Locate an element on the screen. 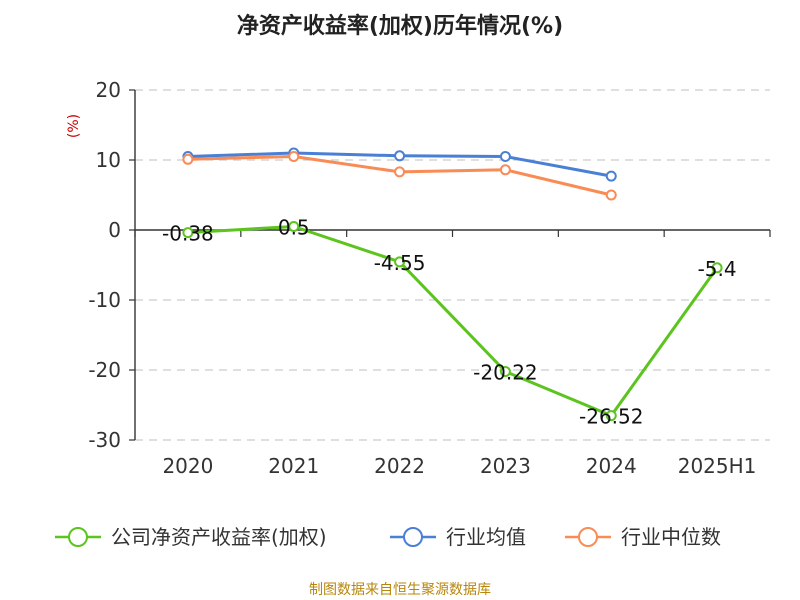  data-label: -26.52 is located at coordinates (611, 417).